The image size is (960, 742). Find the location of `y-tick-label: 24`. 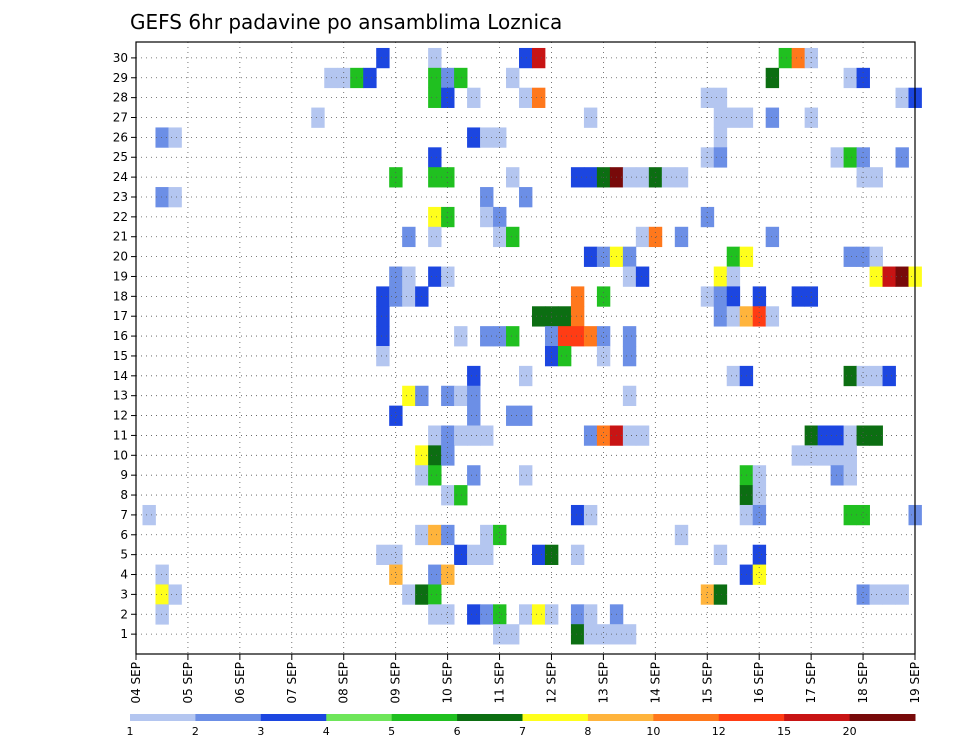

y-tick-label: 24 is located at coordinates (120, 177).